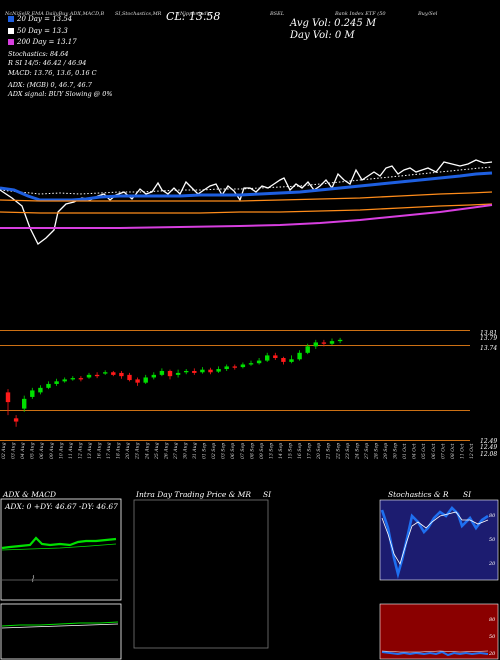 This screenshot has height=660, width=500. I want to click on ma-overview-chart, so click(246, 202).